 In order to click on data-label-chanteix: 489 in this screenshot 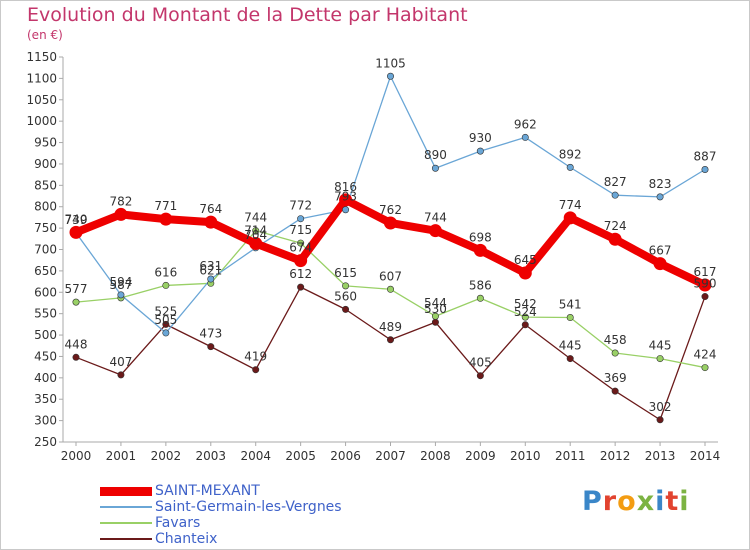, I will do `click(390, 327)`.